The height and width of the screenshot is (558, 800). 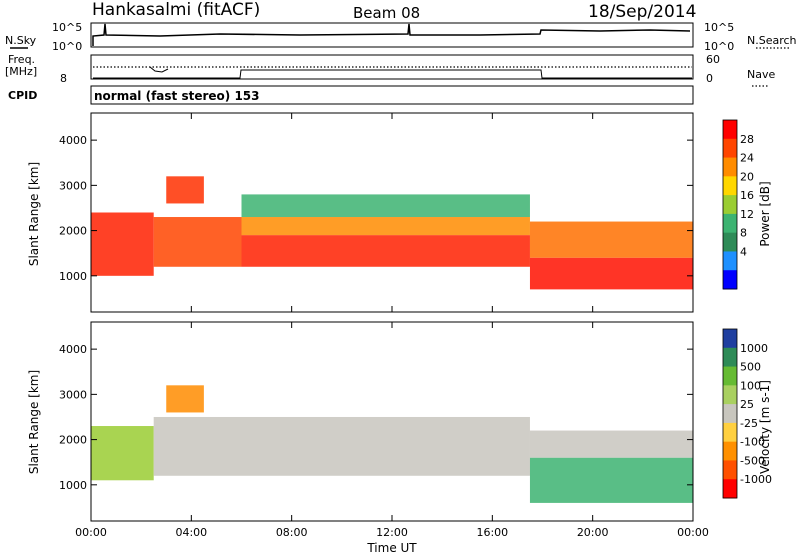 What do you see at coordinates (747, 214) in the screenshot?
I see `colorbar-tick-label: 12` at bounding box center [747, 214].